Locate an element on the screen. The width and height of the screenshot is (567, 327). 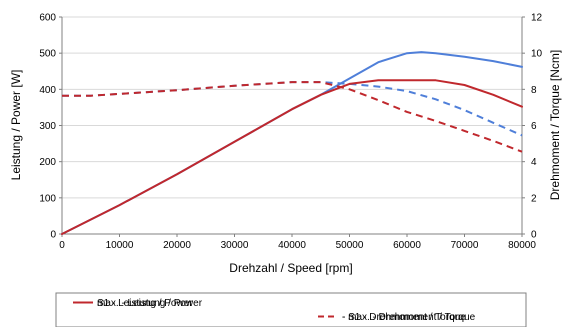
y-axis-left-title: Leistung / Power [W] is located at coordinates (16, 125).